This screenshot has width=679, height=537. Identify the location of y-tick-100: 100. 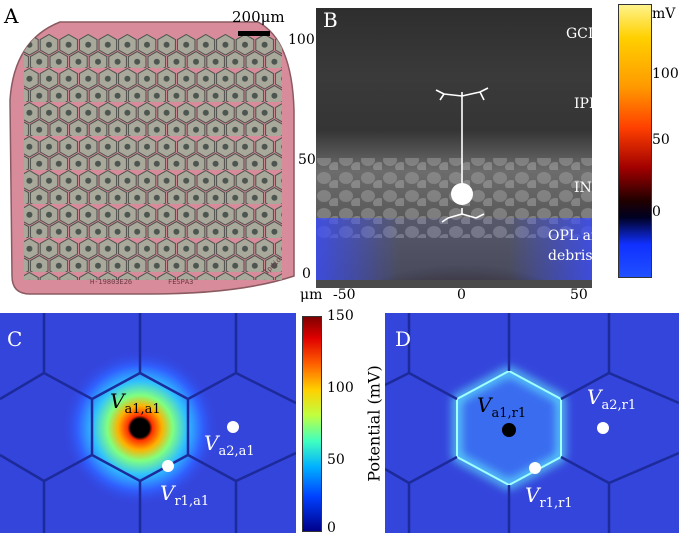
(301, 40).